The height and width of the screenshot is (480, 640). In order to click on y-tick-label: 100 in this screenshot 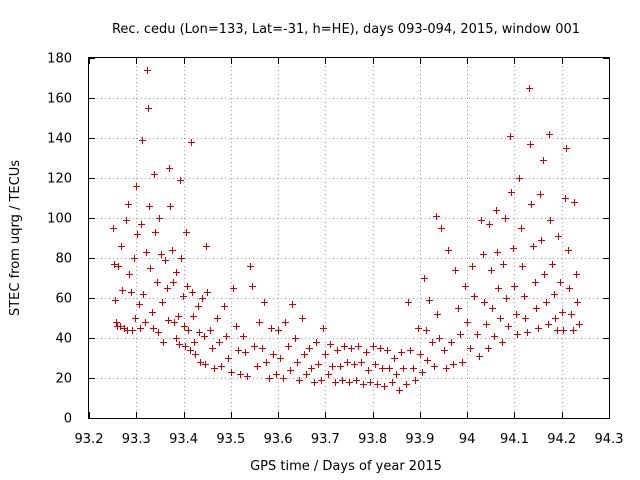, I will do `click(59, 219)`.